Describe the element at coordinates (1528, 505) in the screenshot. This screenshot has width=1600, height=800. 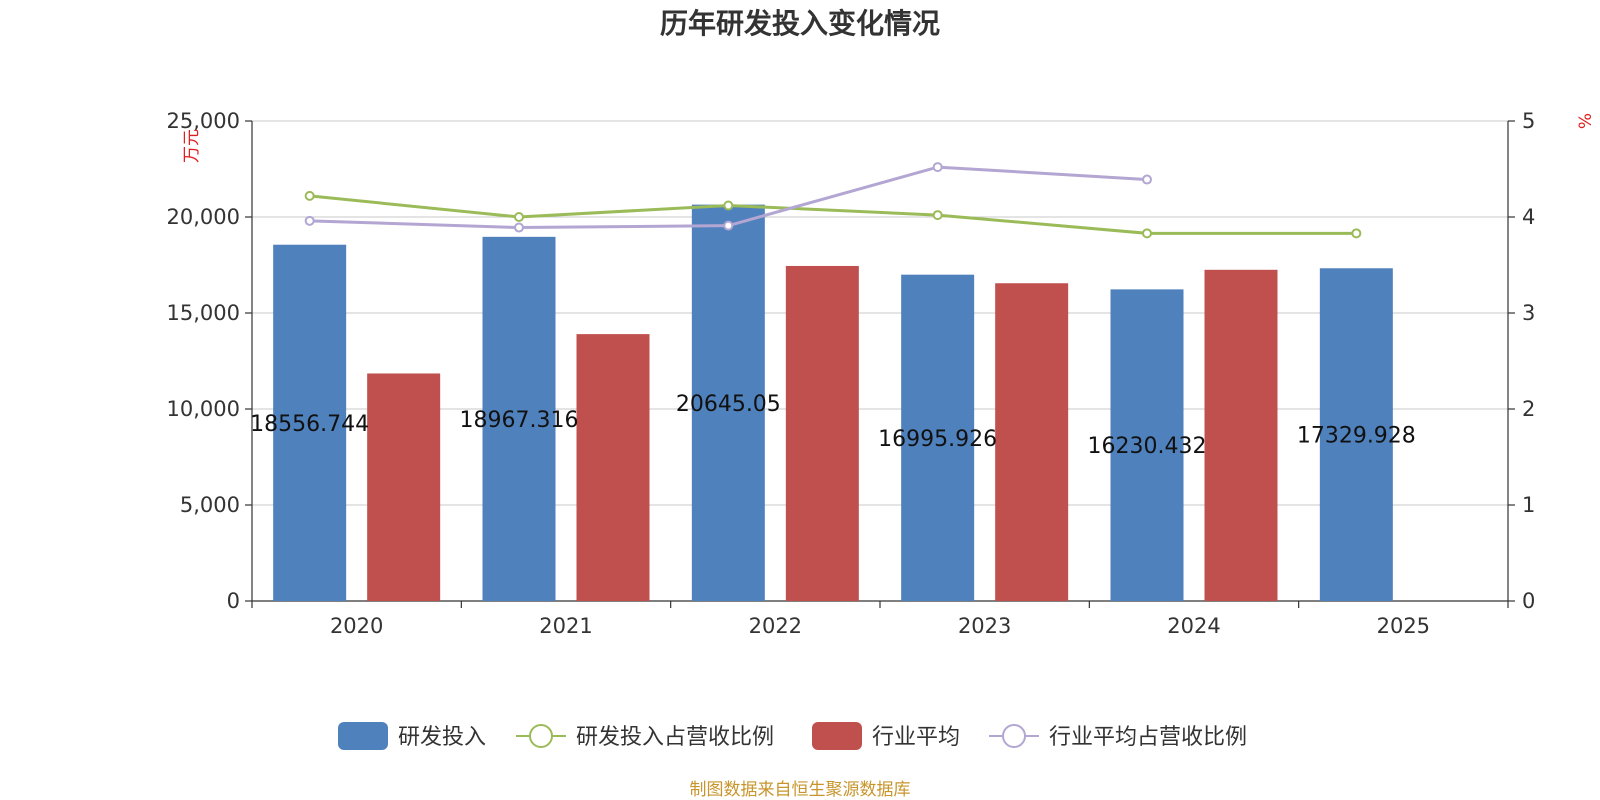
I see `right-tick-label: 1` at that location.